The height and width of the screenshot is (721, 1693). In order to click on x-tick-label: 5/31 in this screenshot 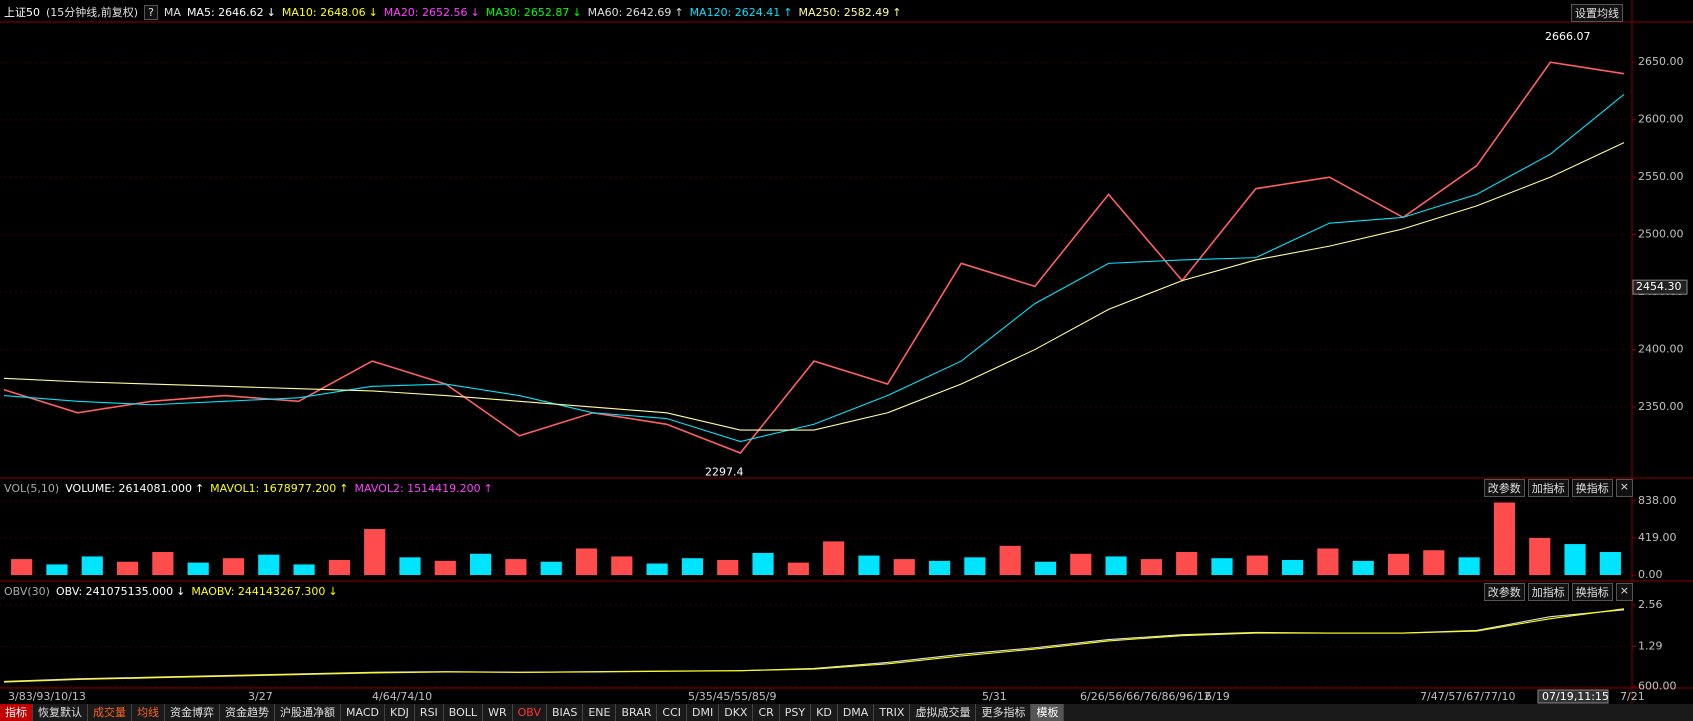, I will do `click(994, 696)`.